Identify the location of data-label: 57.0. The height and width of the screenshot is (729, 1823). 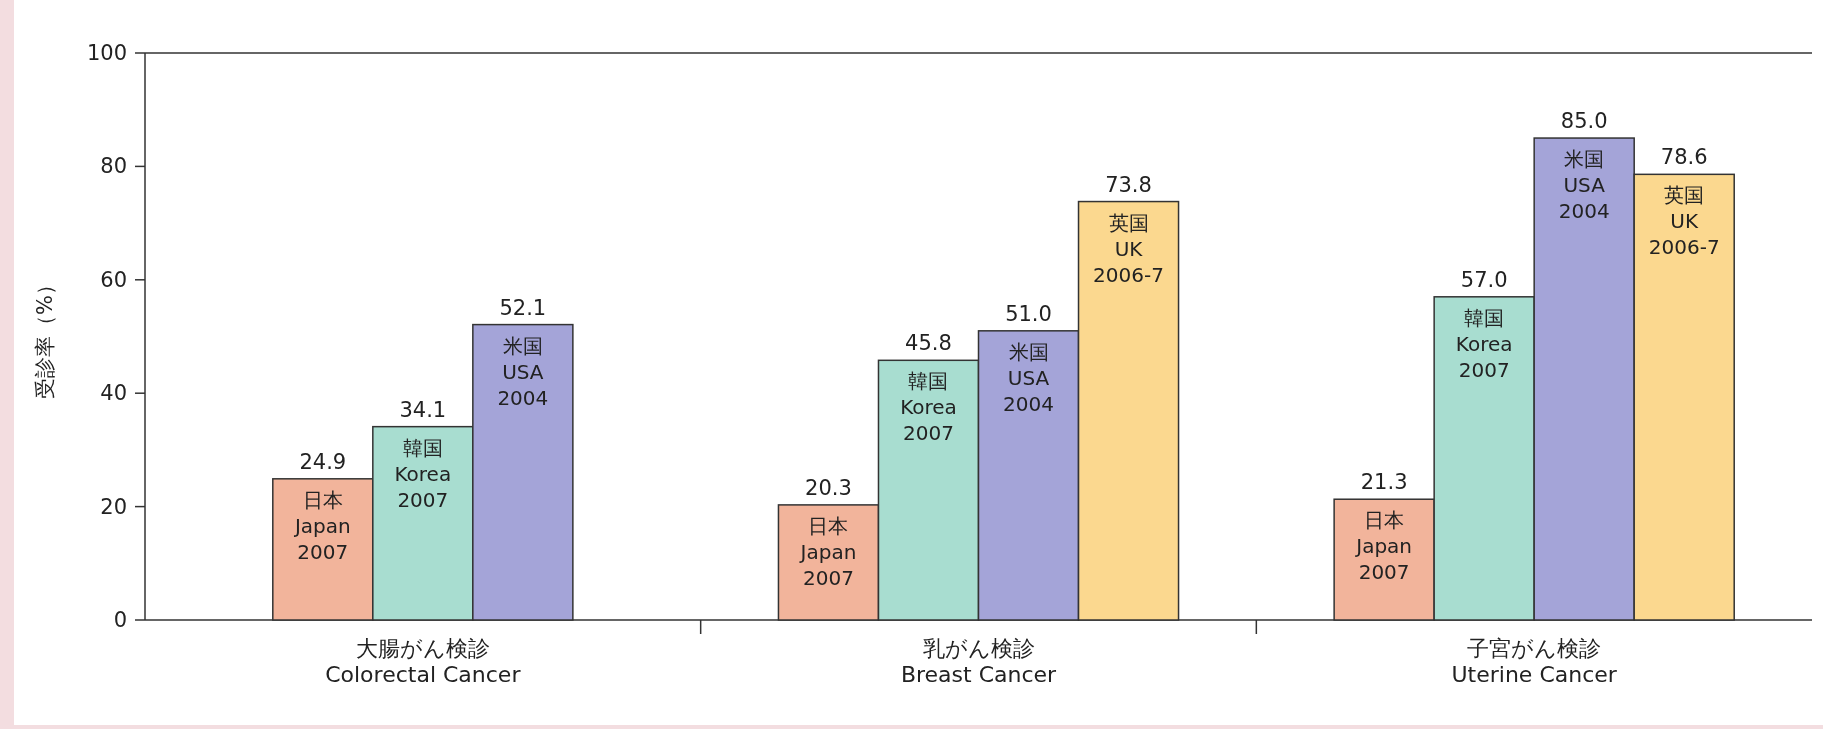
(1484, 279).